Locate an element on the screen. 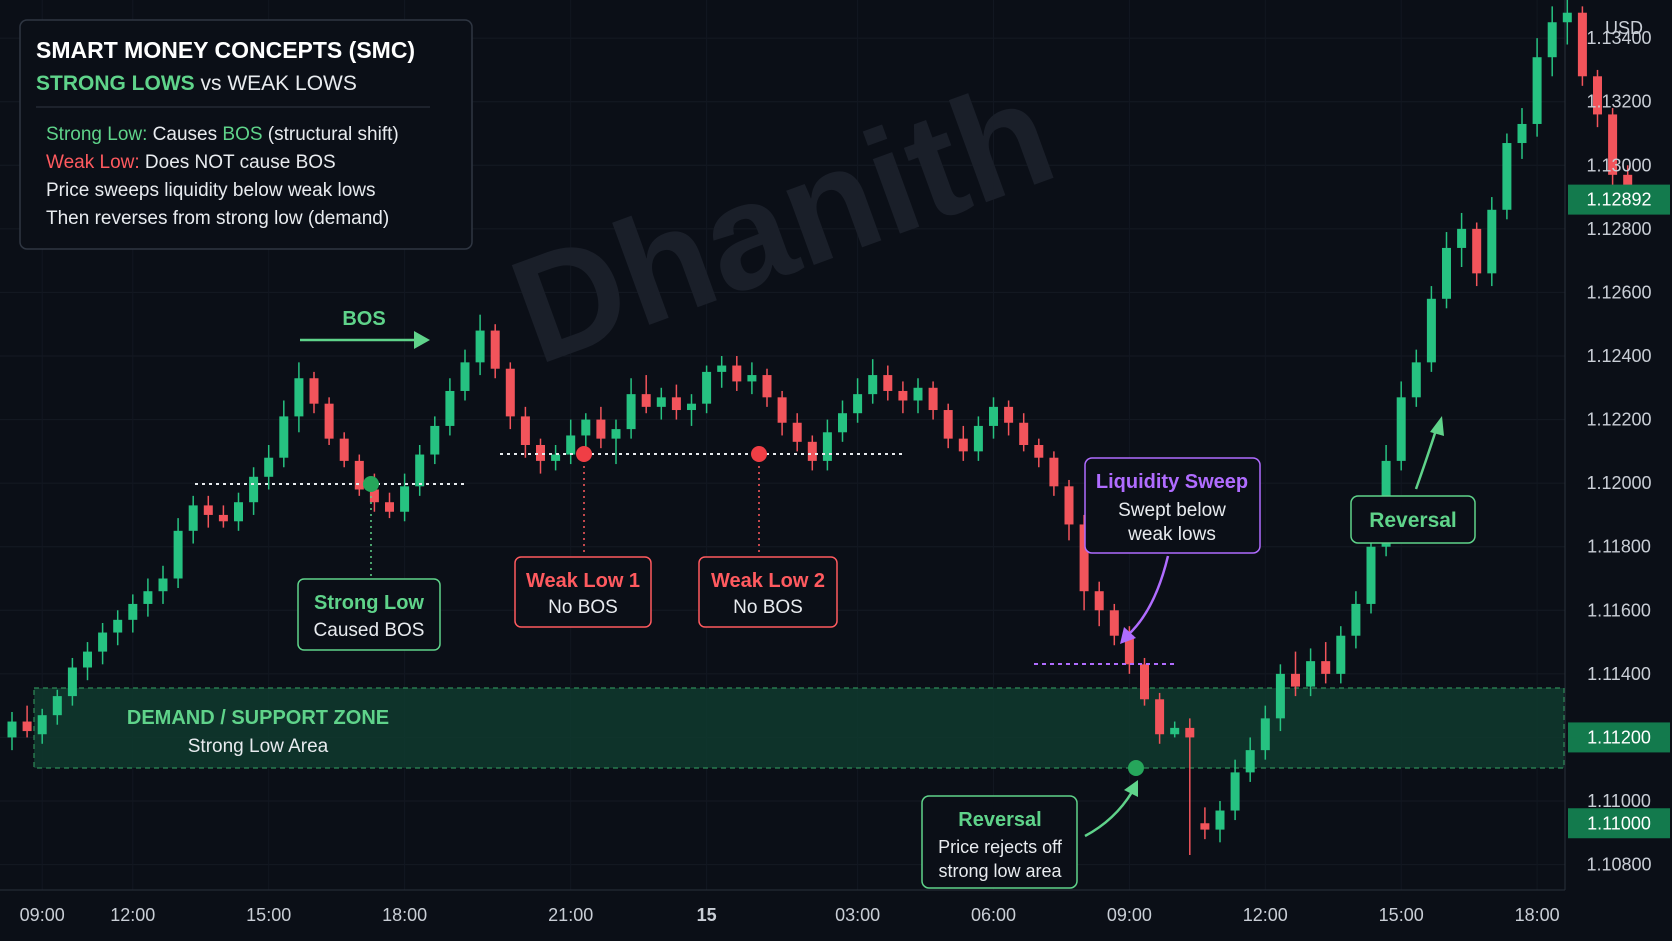 The width and height of the screenshot is (1672, 941). legend-strong-b: (structural shift) is located at coordinates (331, 134).